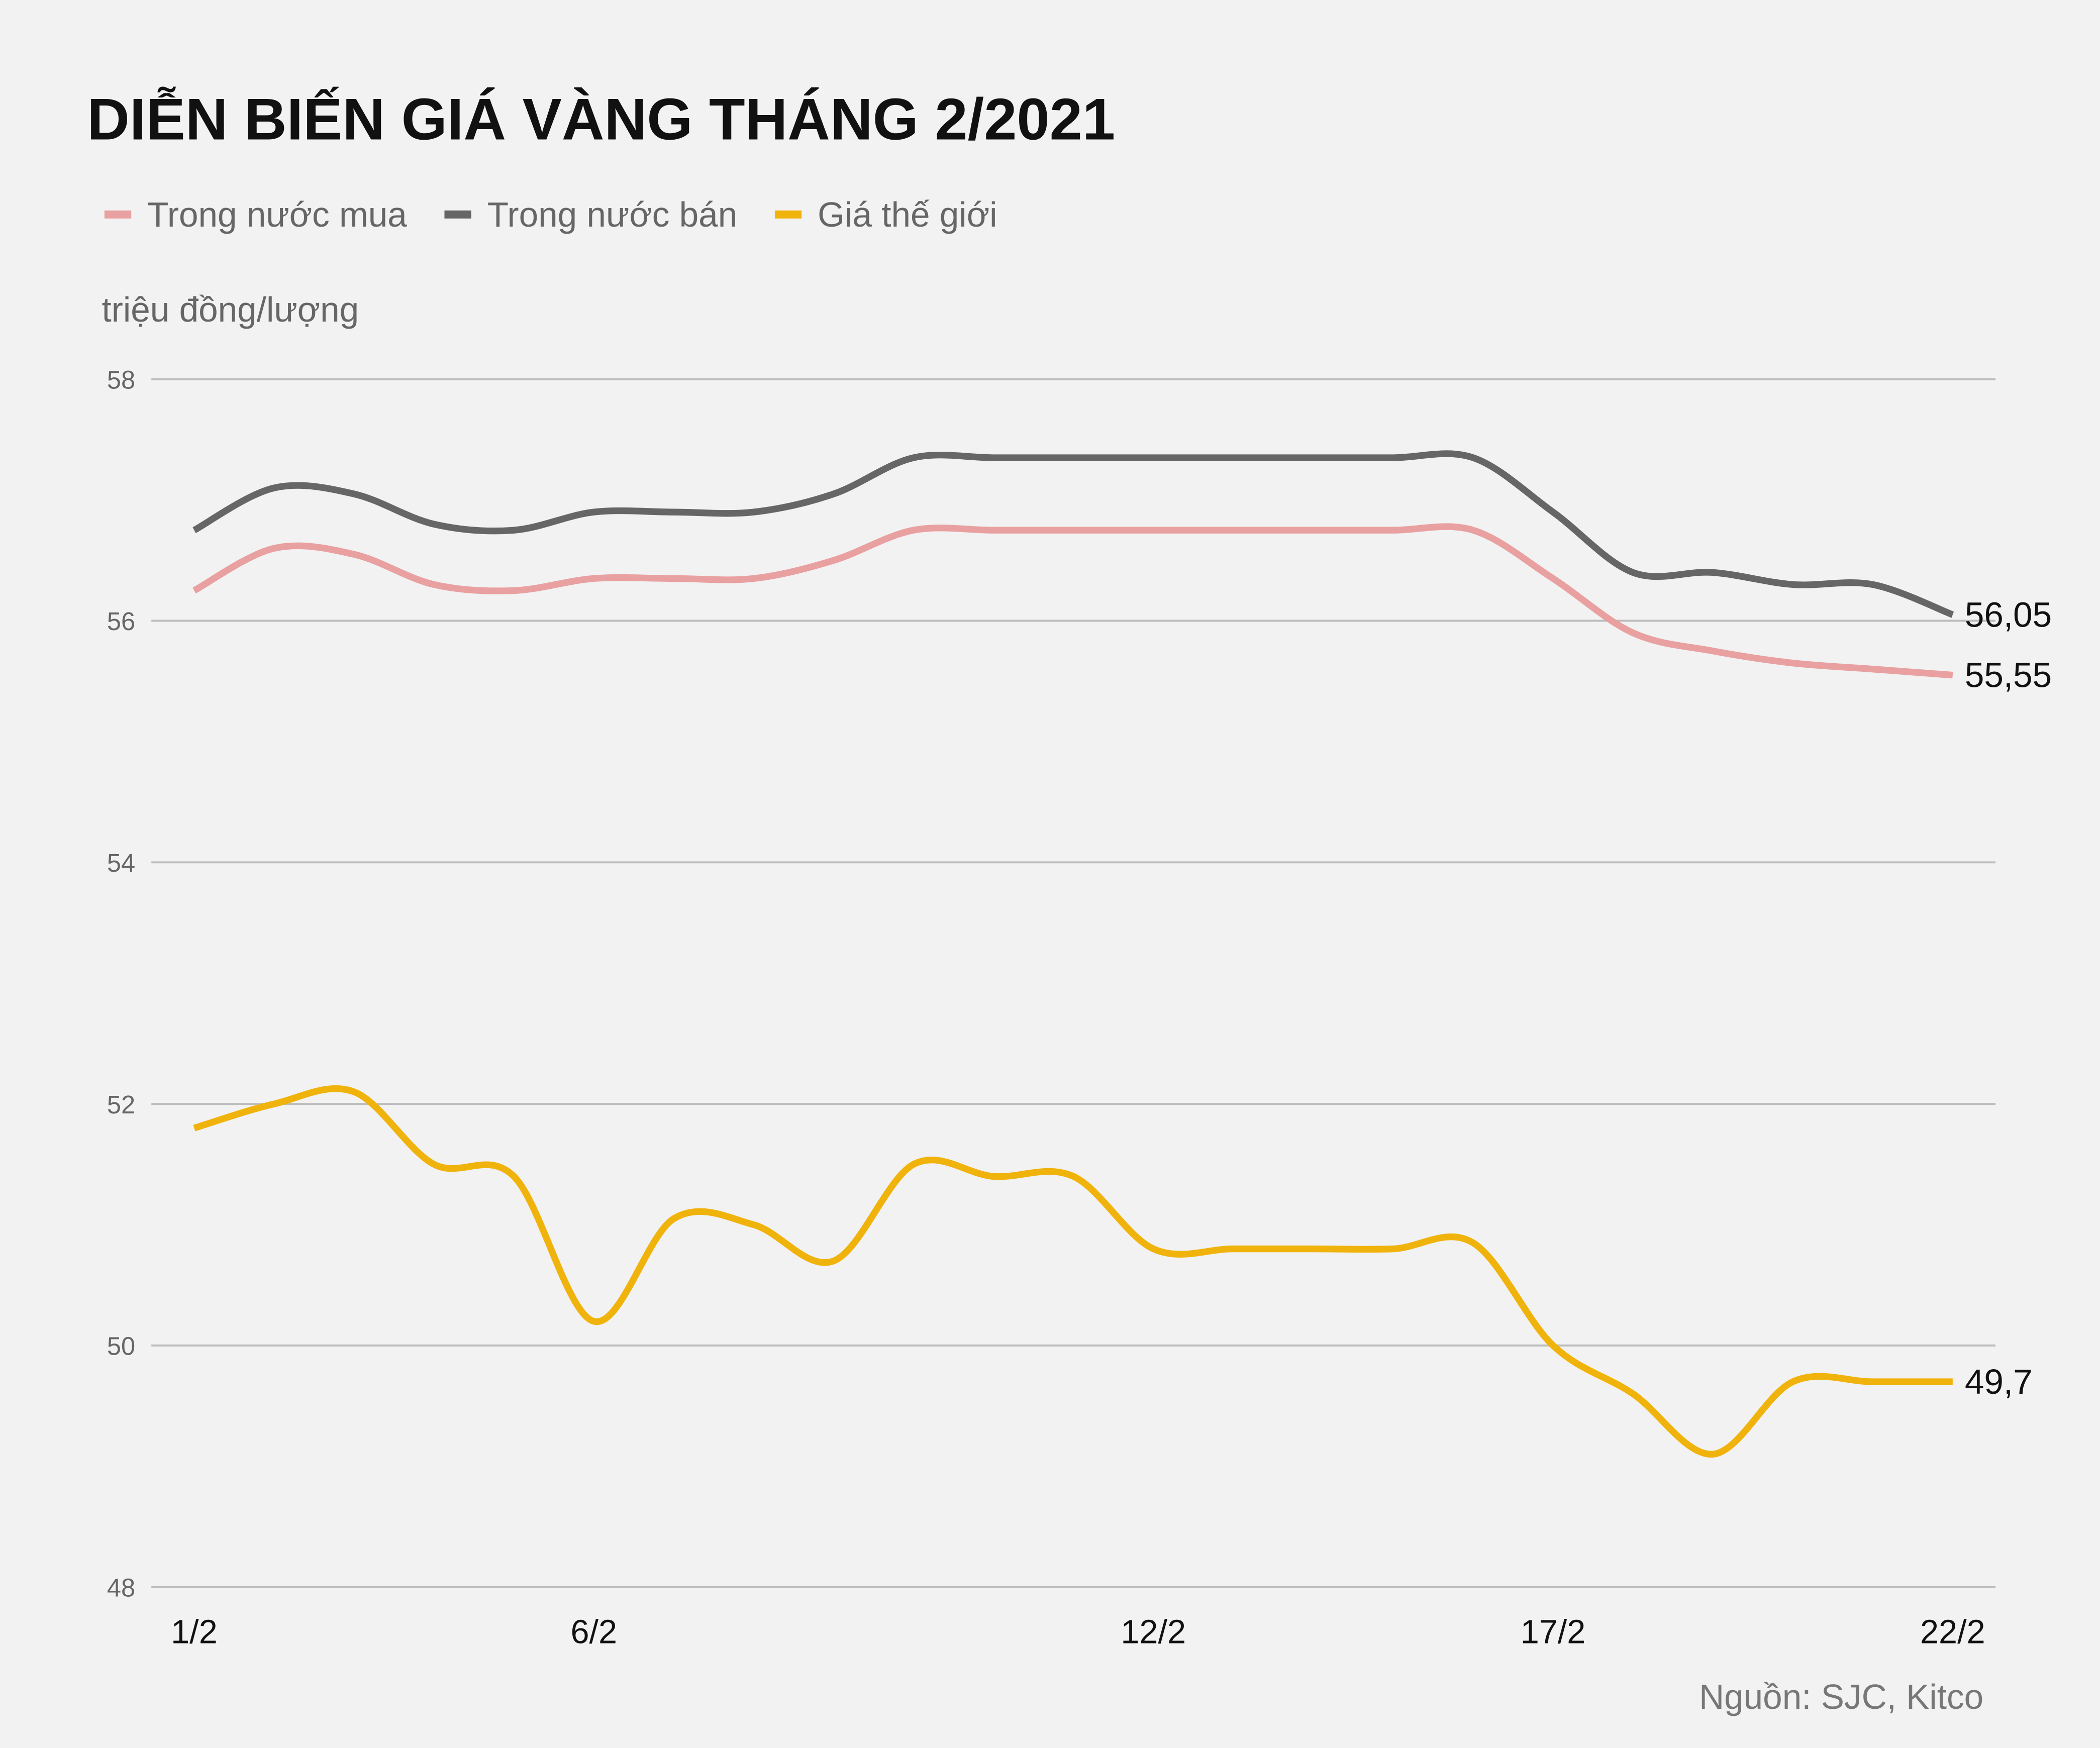  I want to click on y-tick-label: 52, so click(121, 1104).